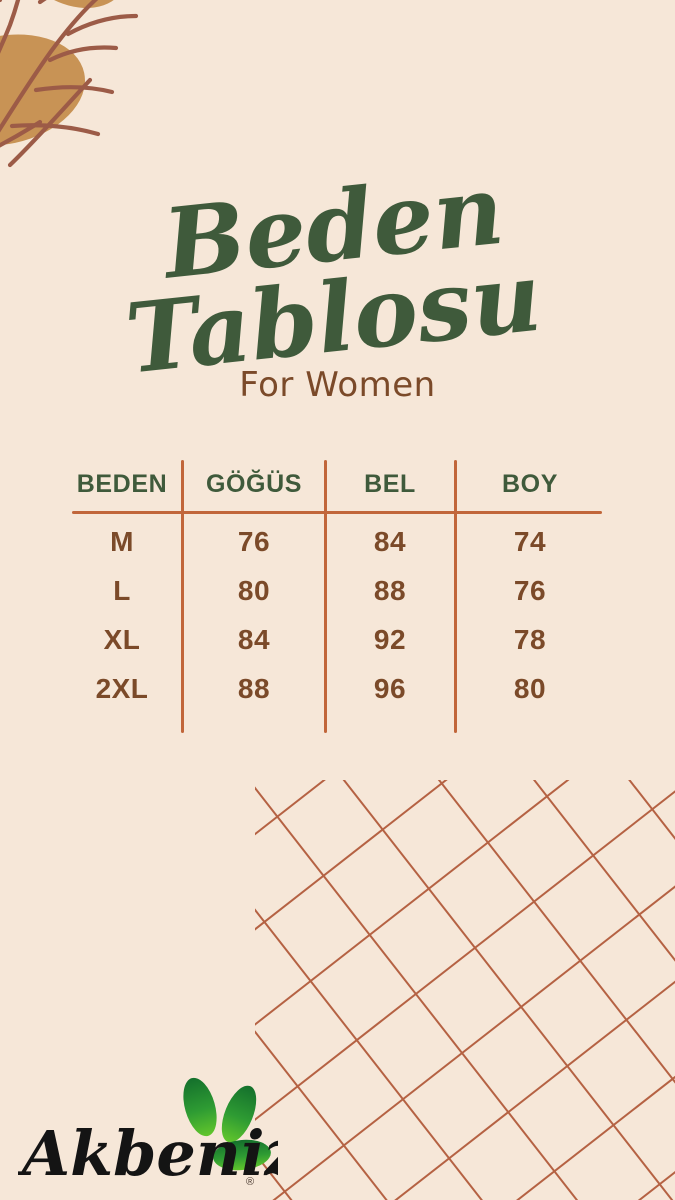 This screenshot has height=1200, width=675. I want to click on page-subtitle: For Women, so click(337, 385).